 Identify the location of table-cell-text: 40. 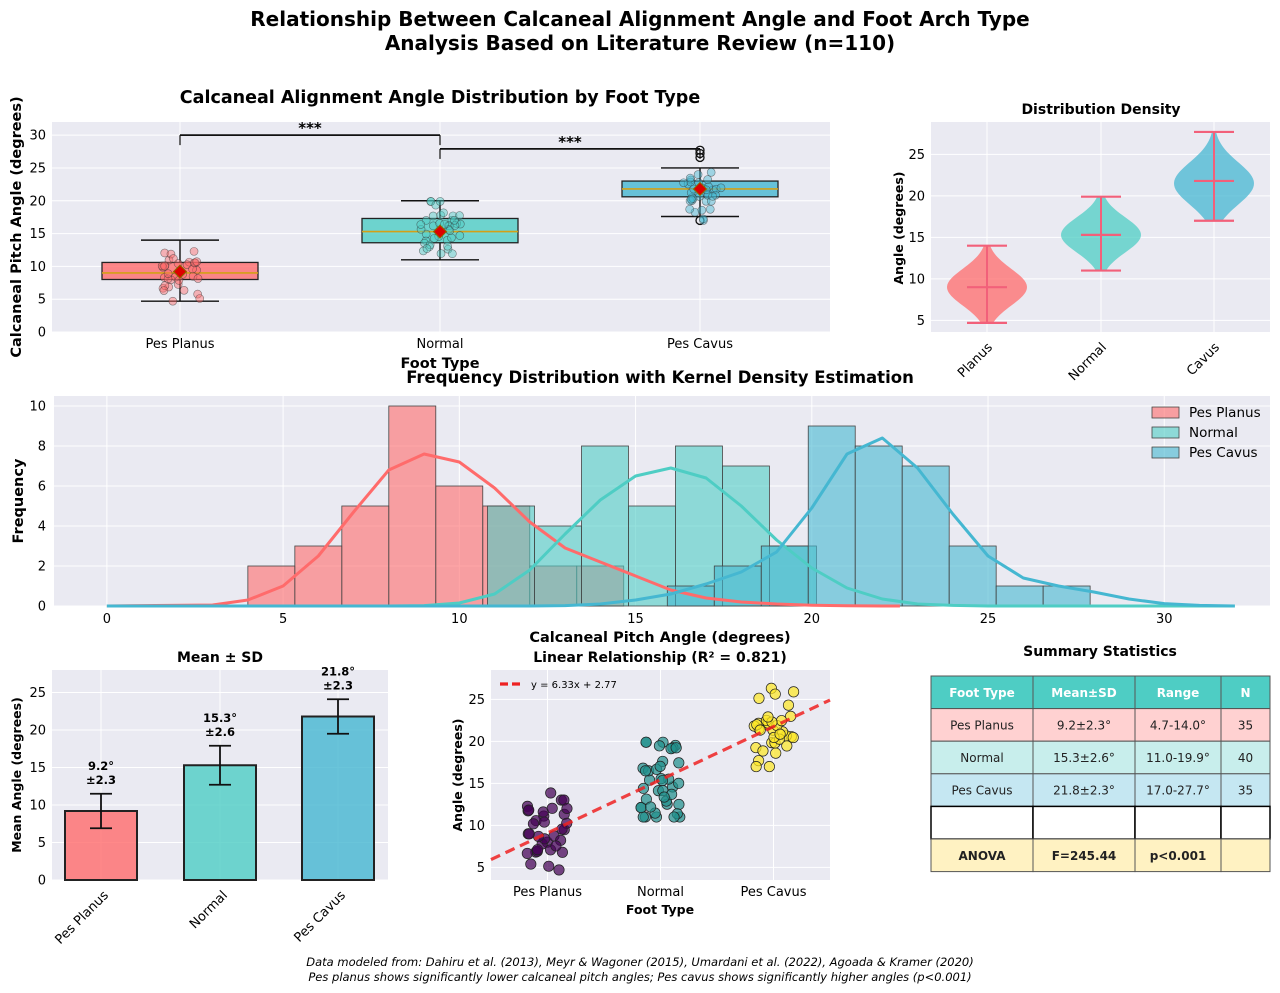
(1245, 758).